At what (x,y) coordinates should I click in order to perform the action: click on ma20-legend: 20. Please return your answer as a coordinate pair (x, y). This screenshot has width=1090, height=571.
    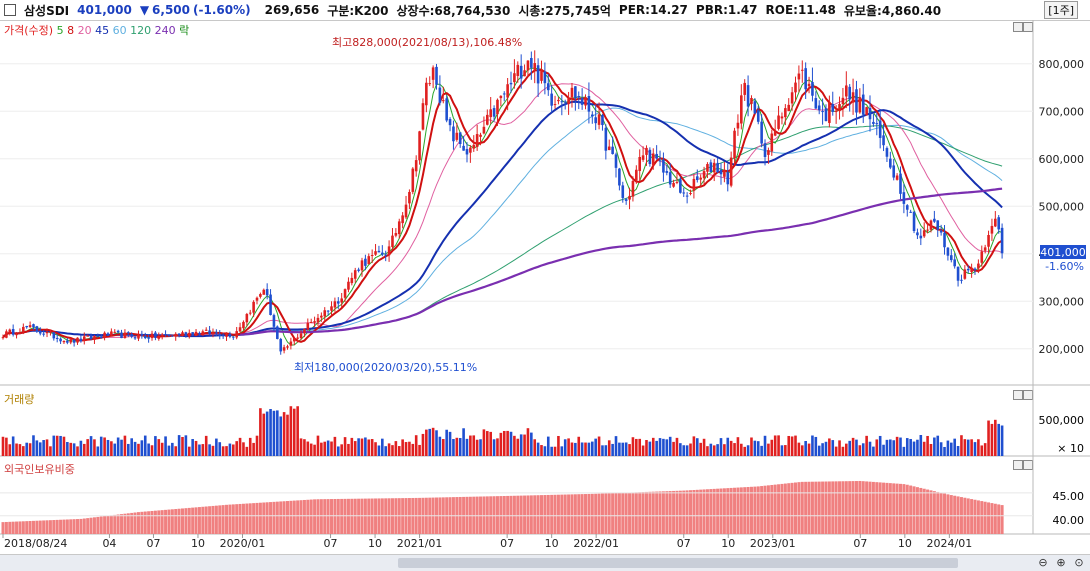
    Looking at the image, I should click on (84, 30).